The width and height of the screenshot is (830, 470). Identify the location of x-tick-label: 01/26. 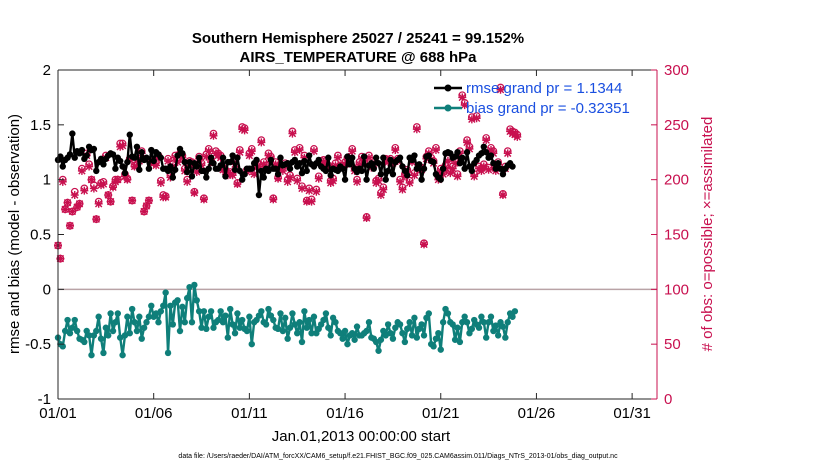
(537, 413).